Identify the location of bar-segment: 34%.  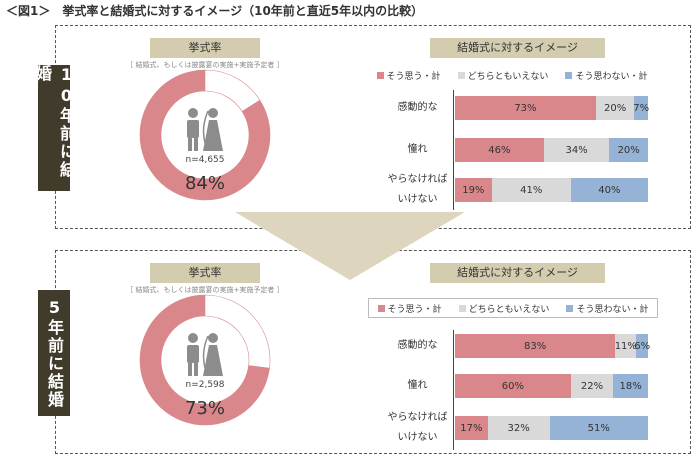
(576, 150).